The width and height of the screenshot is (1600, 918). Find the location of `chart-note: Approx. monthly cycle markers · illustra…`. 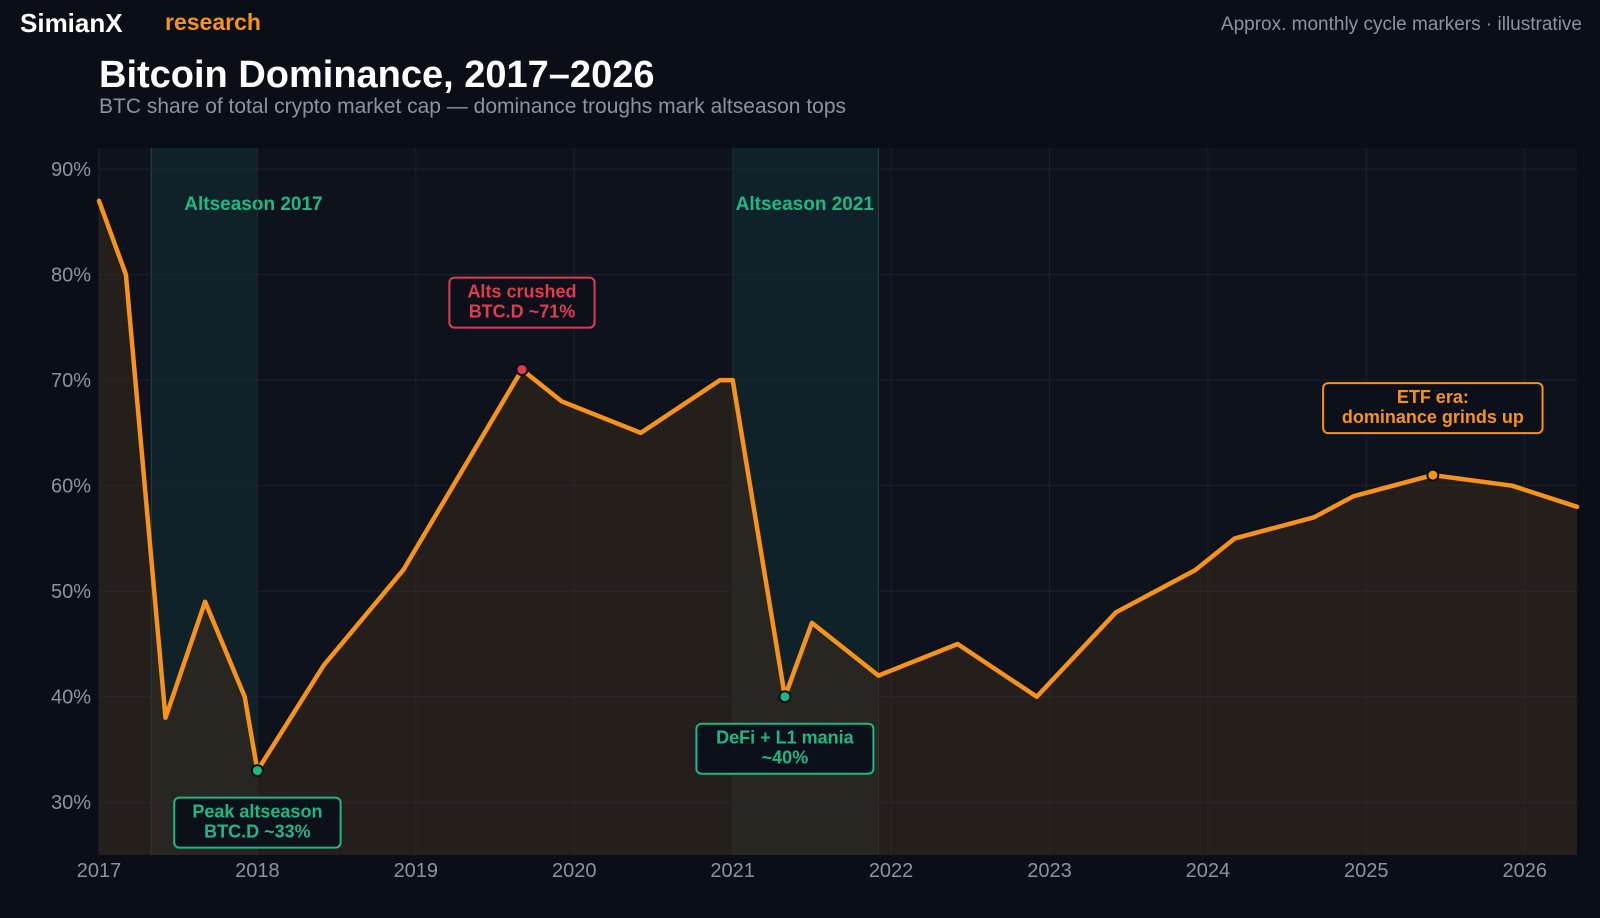

chart-note: Approx. monthly cycle markers · illustra… is located at coordinates (1401, 24).